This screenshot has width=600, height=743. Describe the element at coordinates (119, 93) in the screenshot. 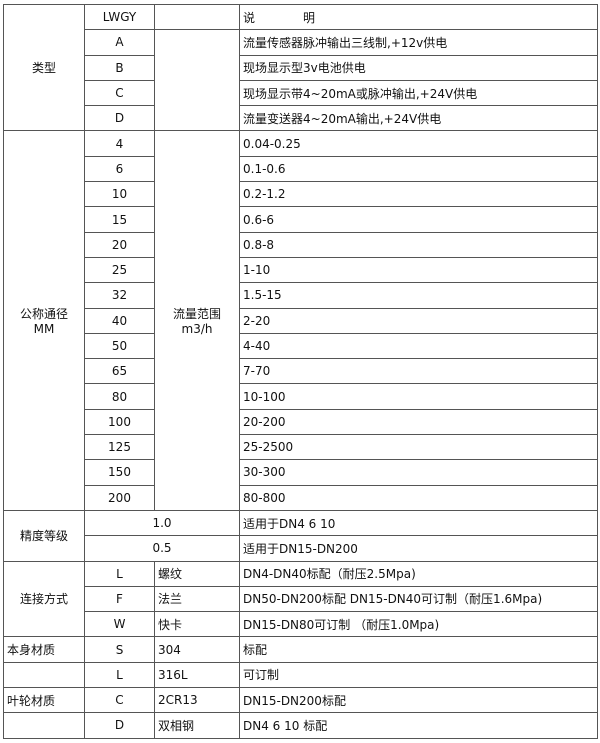

I see `type-code: C` at that location.